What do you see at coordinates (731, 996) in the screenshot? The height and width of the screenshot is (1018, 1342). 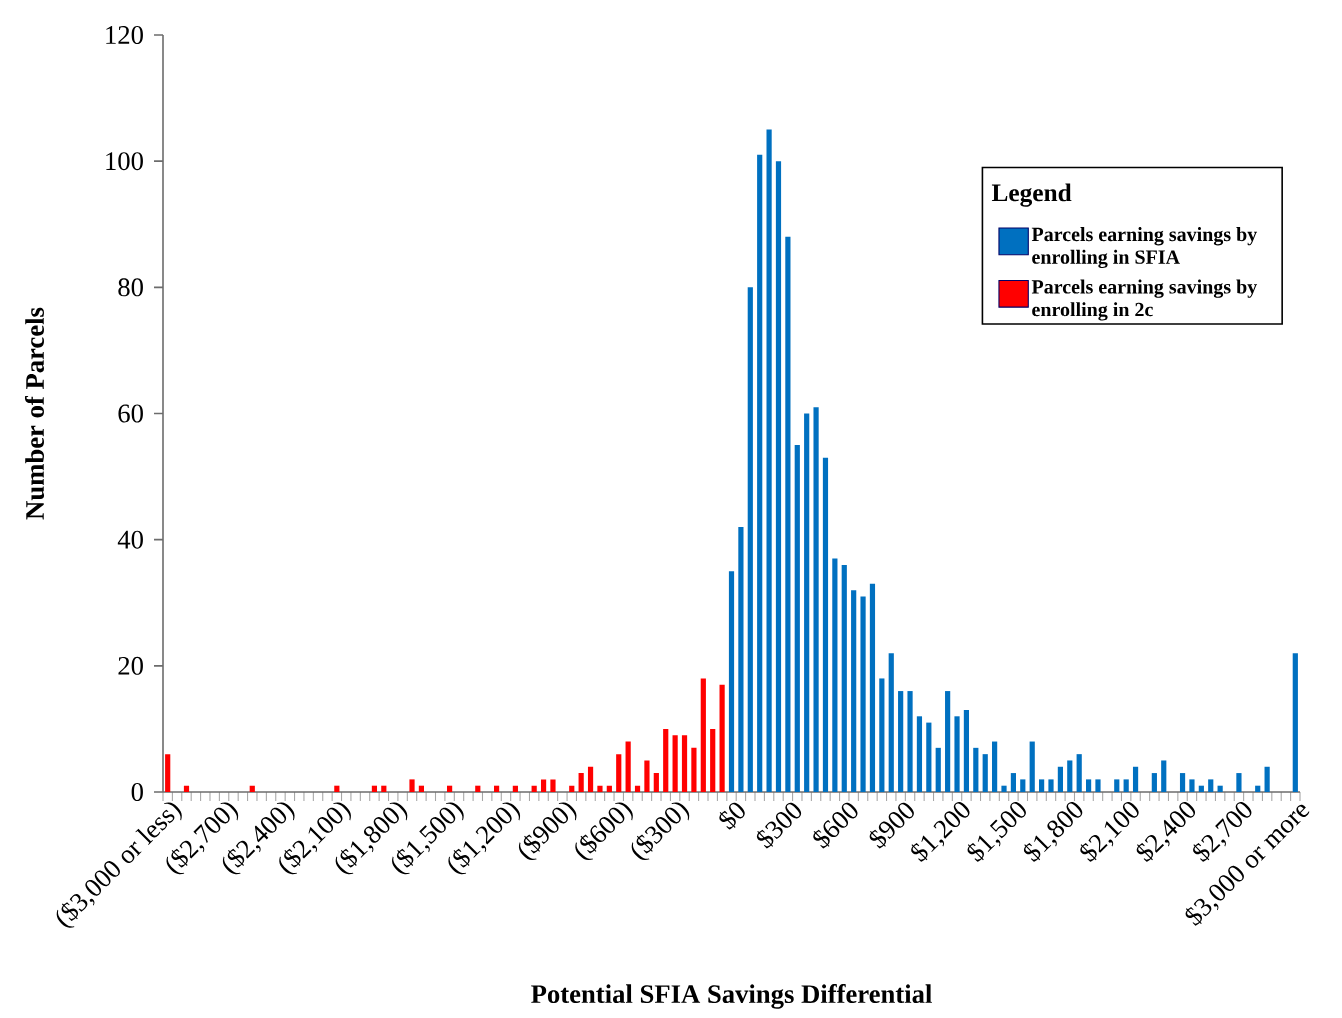 I see `x-axis-title: Potential SFIA Savings Differential` at bounding box center [731, 996].